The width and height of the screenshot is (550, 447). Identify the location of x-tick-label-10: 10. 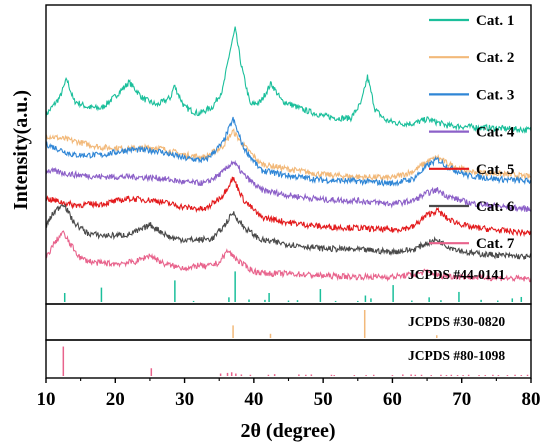
(46, 399).